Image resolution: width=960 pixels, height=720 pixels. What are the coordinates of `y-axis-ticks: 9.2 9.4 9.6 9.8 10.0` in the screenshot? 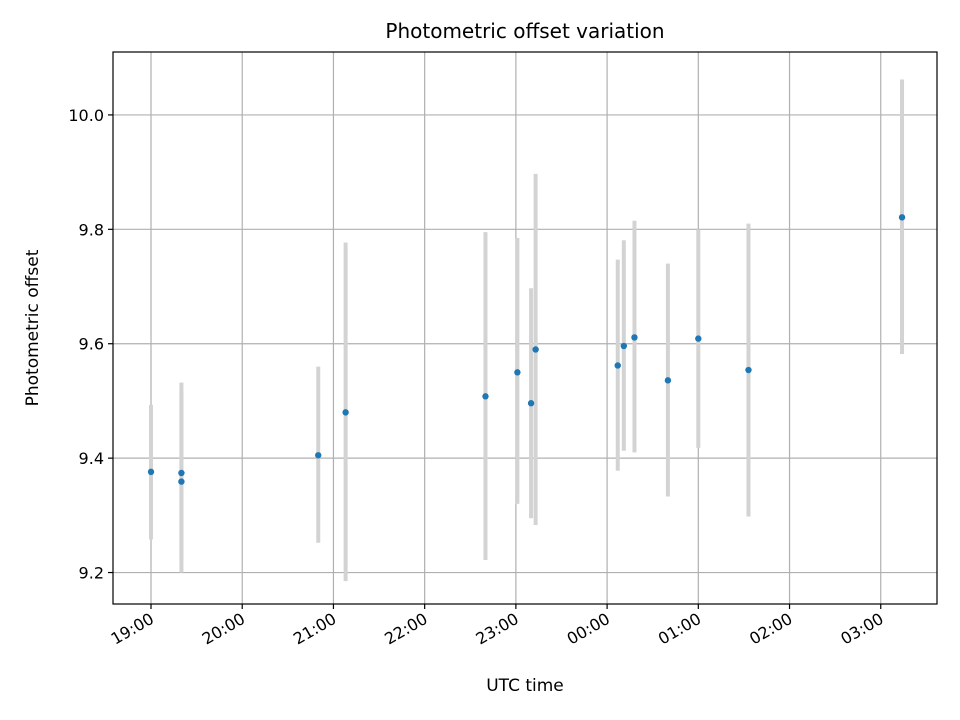 It's located at (90, 344).